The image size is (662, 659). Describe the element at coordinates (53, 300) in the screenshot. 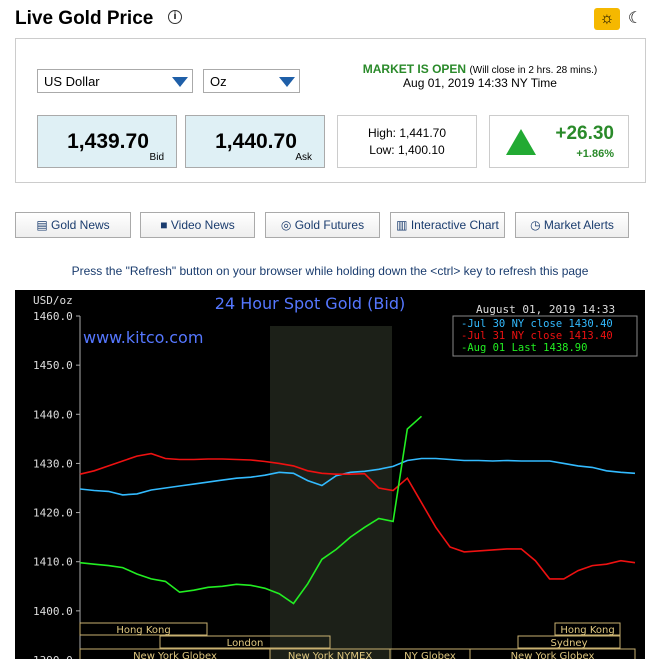

I see `y-unit: USD/oz` at that location.